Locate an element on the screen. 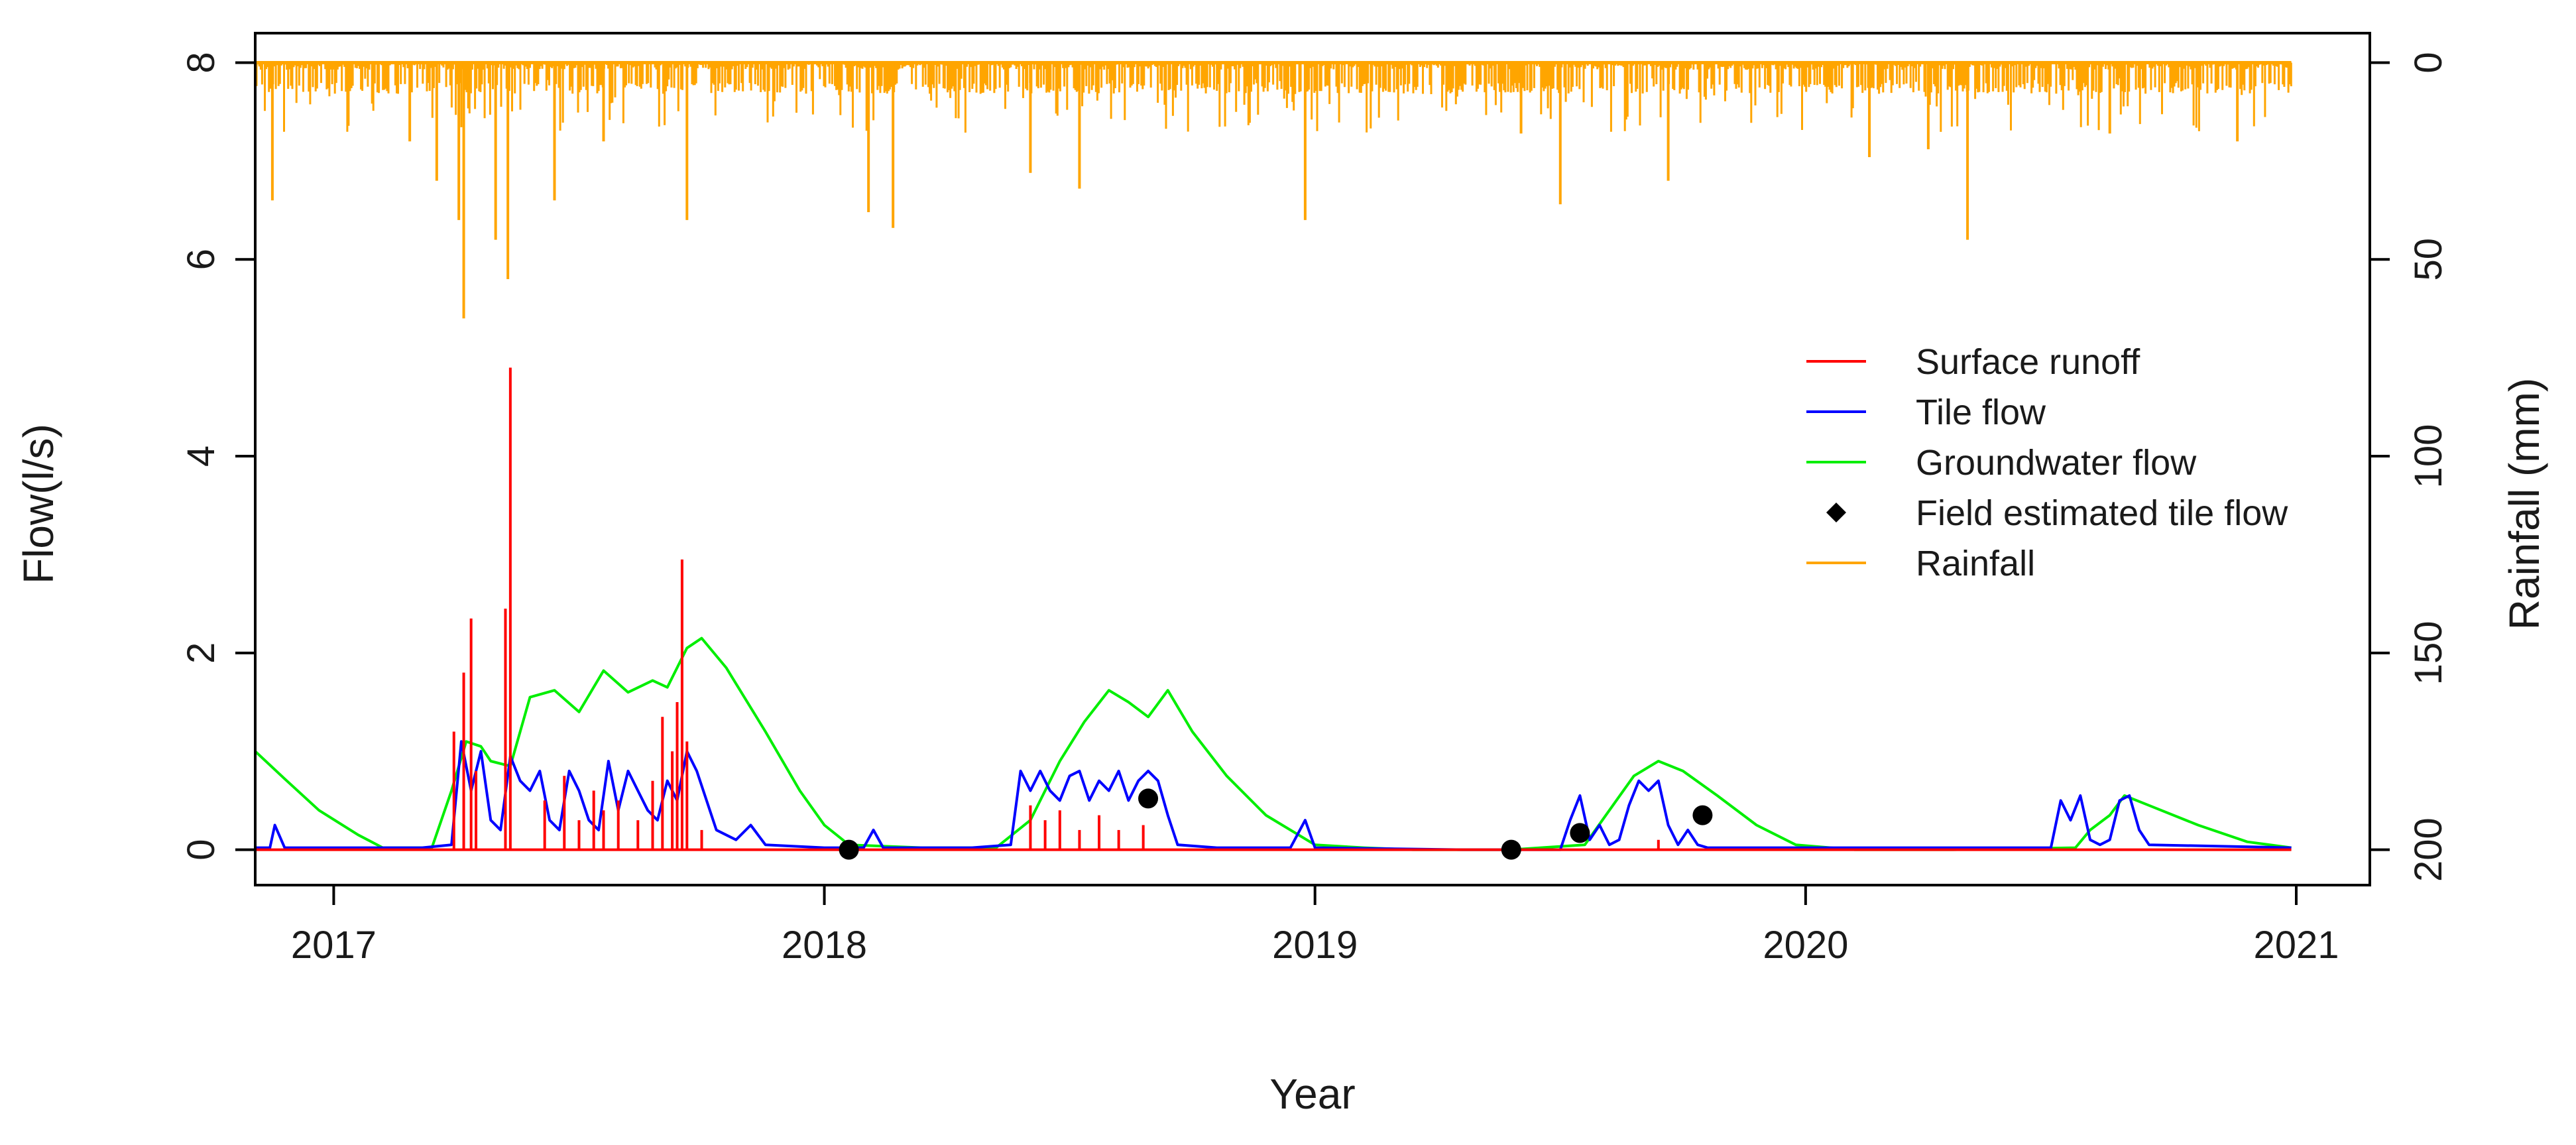 This screenshot has width=2576, height=1145. right-axis-title: Rainfall (mm) is located at coordinates (2524, 504).